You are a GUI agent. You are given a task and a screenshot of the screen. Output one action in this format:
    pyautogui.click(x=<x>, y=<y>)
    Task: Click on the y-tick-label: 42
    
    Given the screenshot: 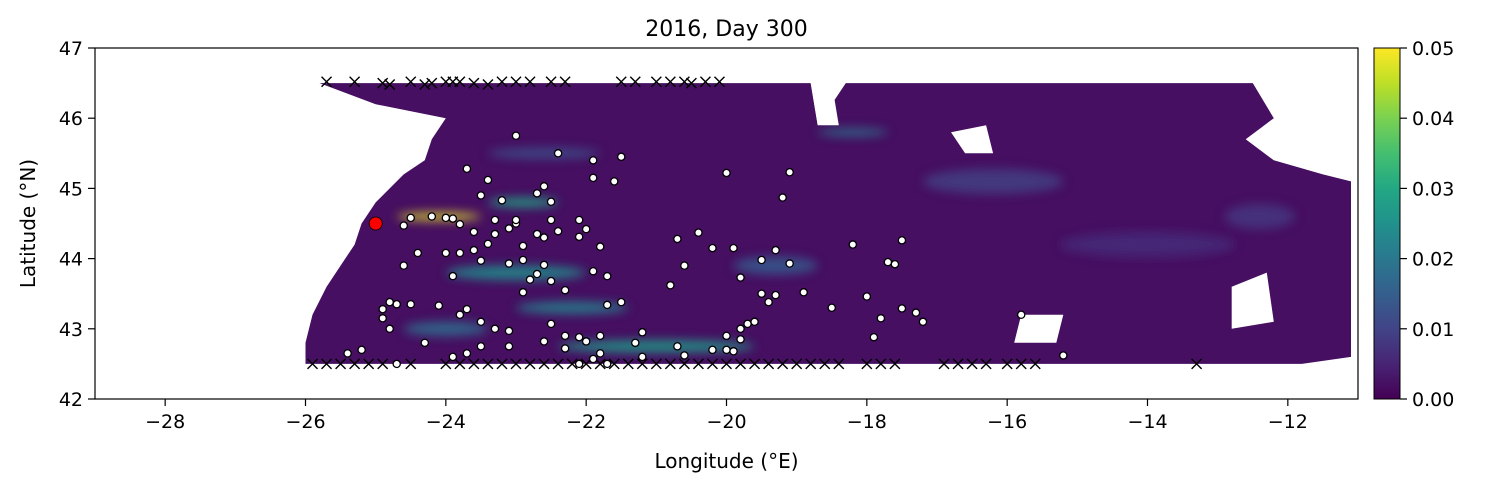 What is the action you would take?
    pyautogui.click(x=71, y=400)
    